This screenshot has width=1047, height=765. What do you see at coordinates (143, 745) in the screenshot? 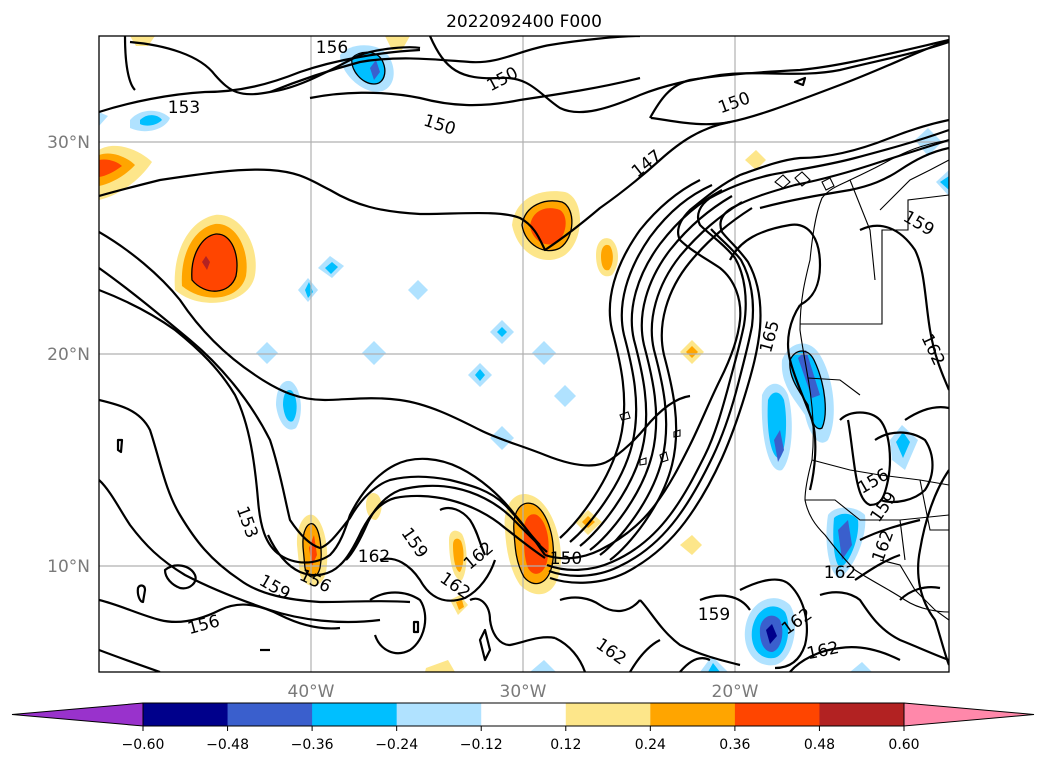
I see `colorbar-tick-label: −0.60` at bounding box center [143, 745].